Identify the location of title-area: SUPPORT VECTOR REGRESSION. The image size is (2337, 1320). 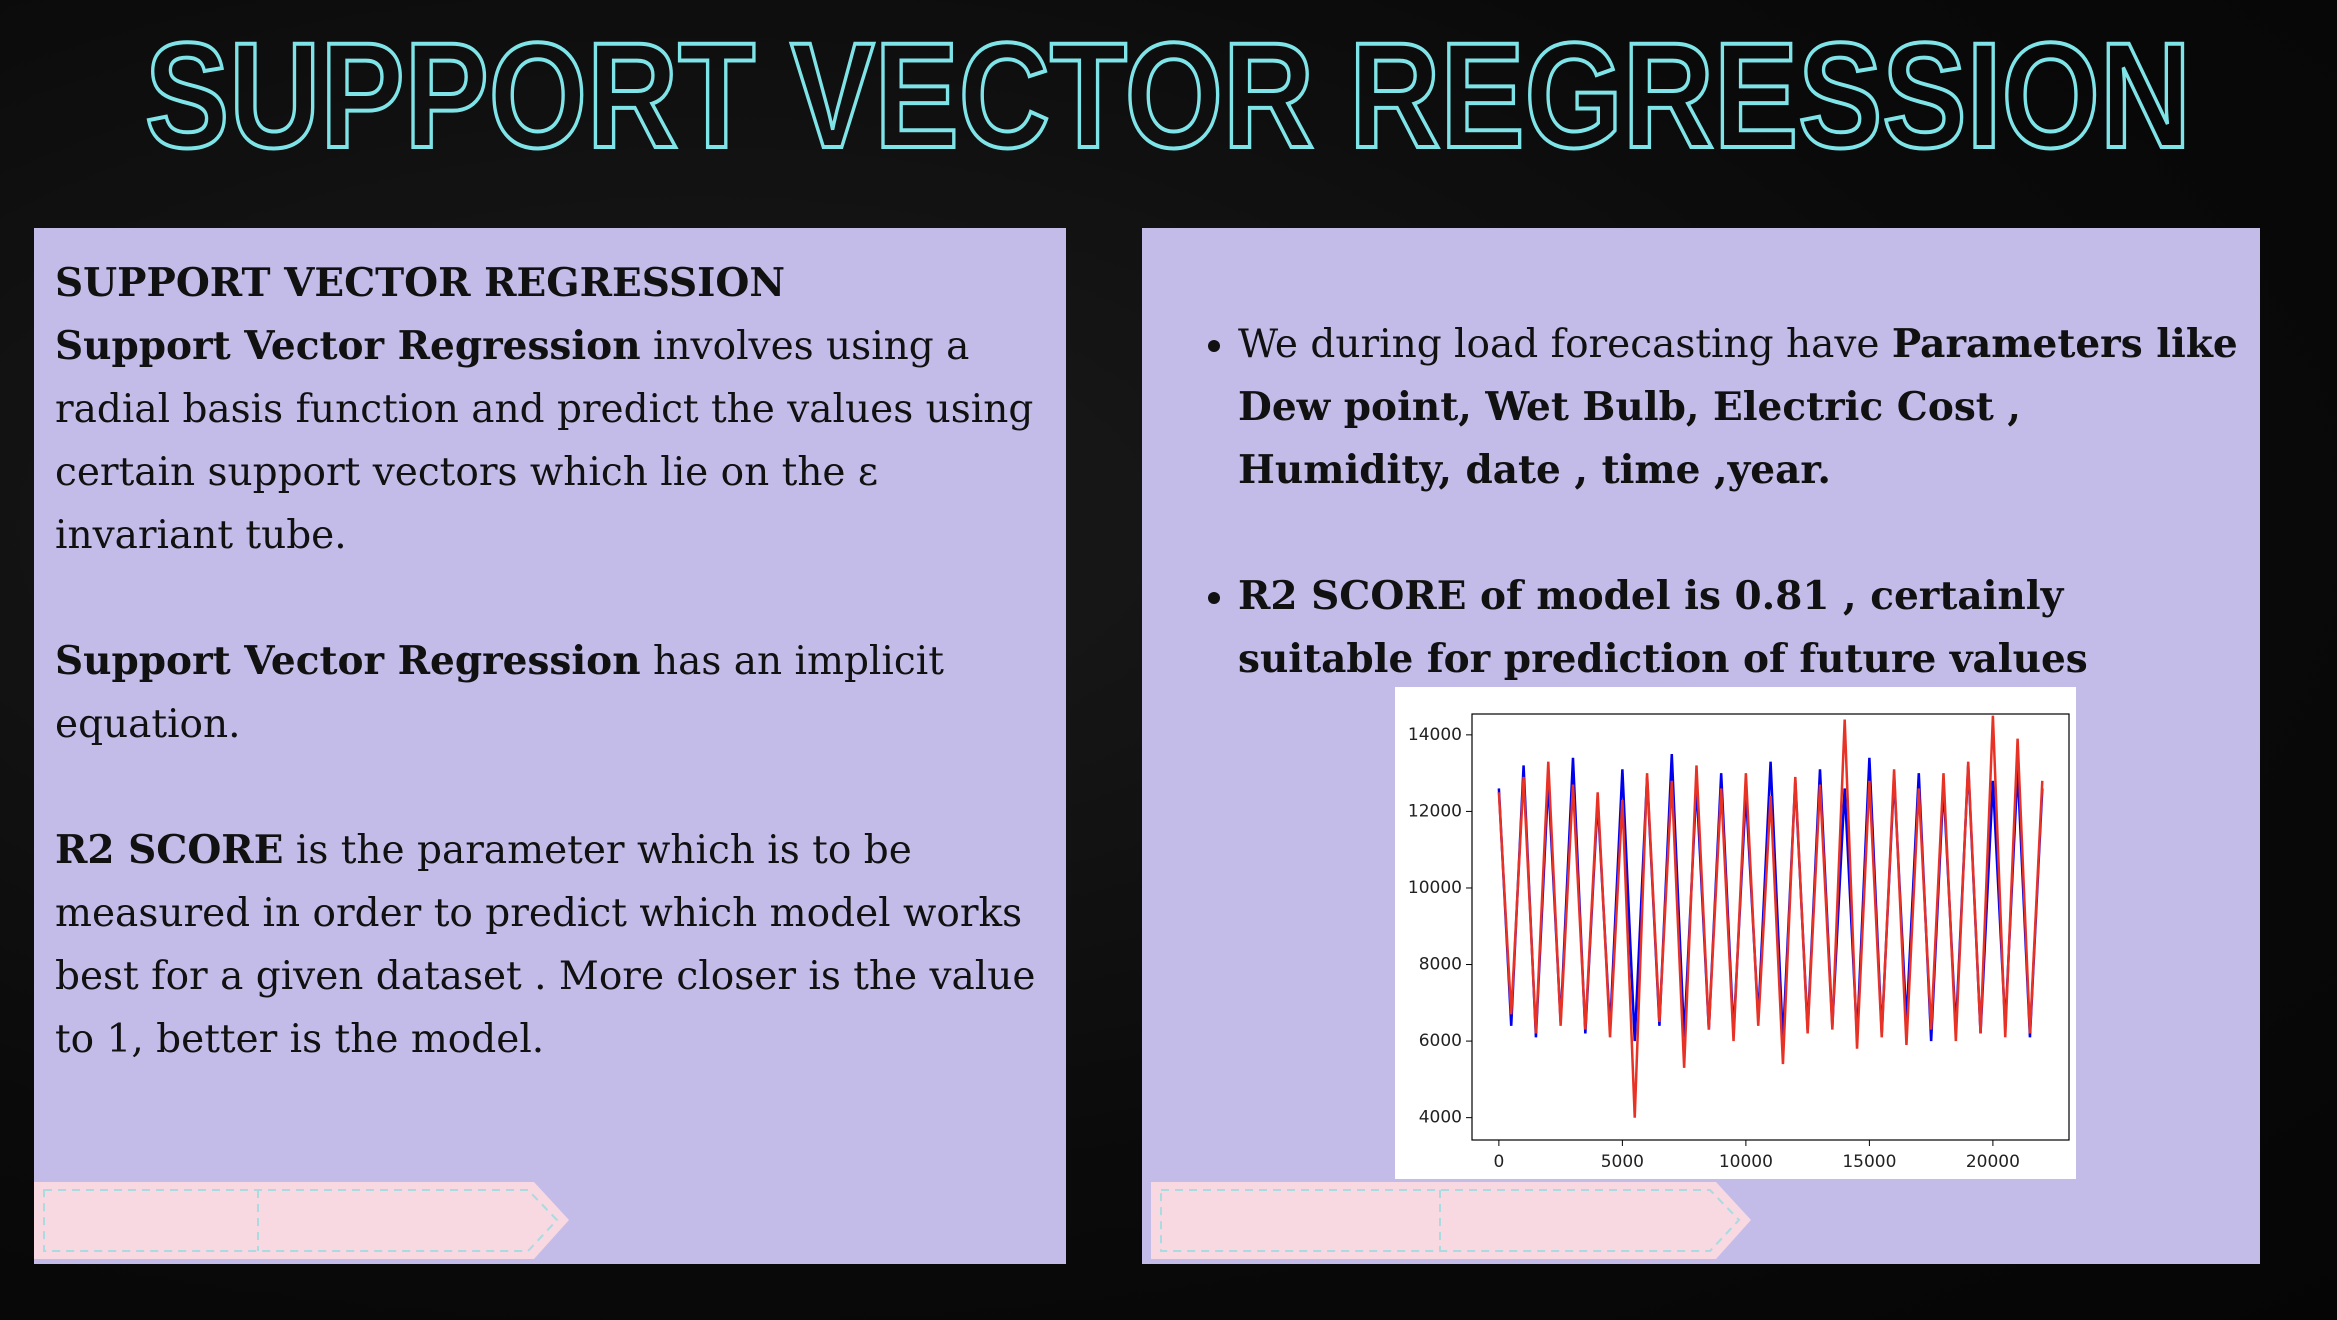
(1168, 95).